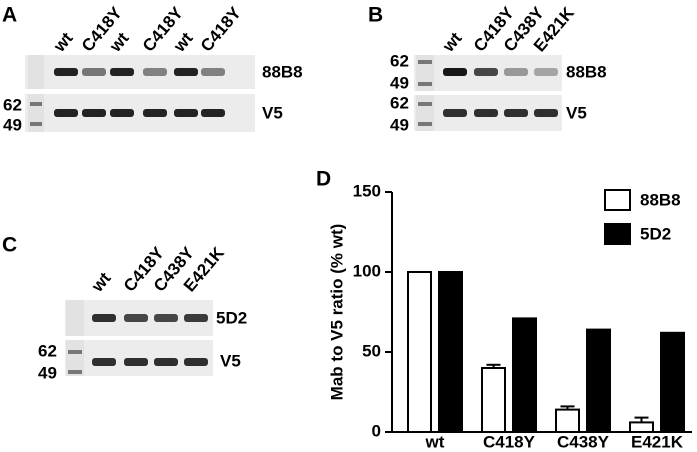 Image resolution: width=697 pixels, height=452 pixels. Describe the element at coordinates (375, 15) in the screenshot. I see `panel-label: B` at that location.